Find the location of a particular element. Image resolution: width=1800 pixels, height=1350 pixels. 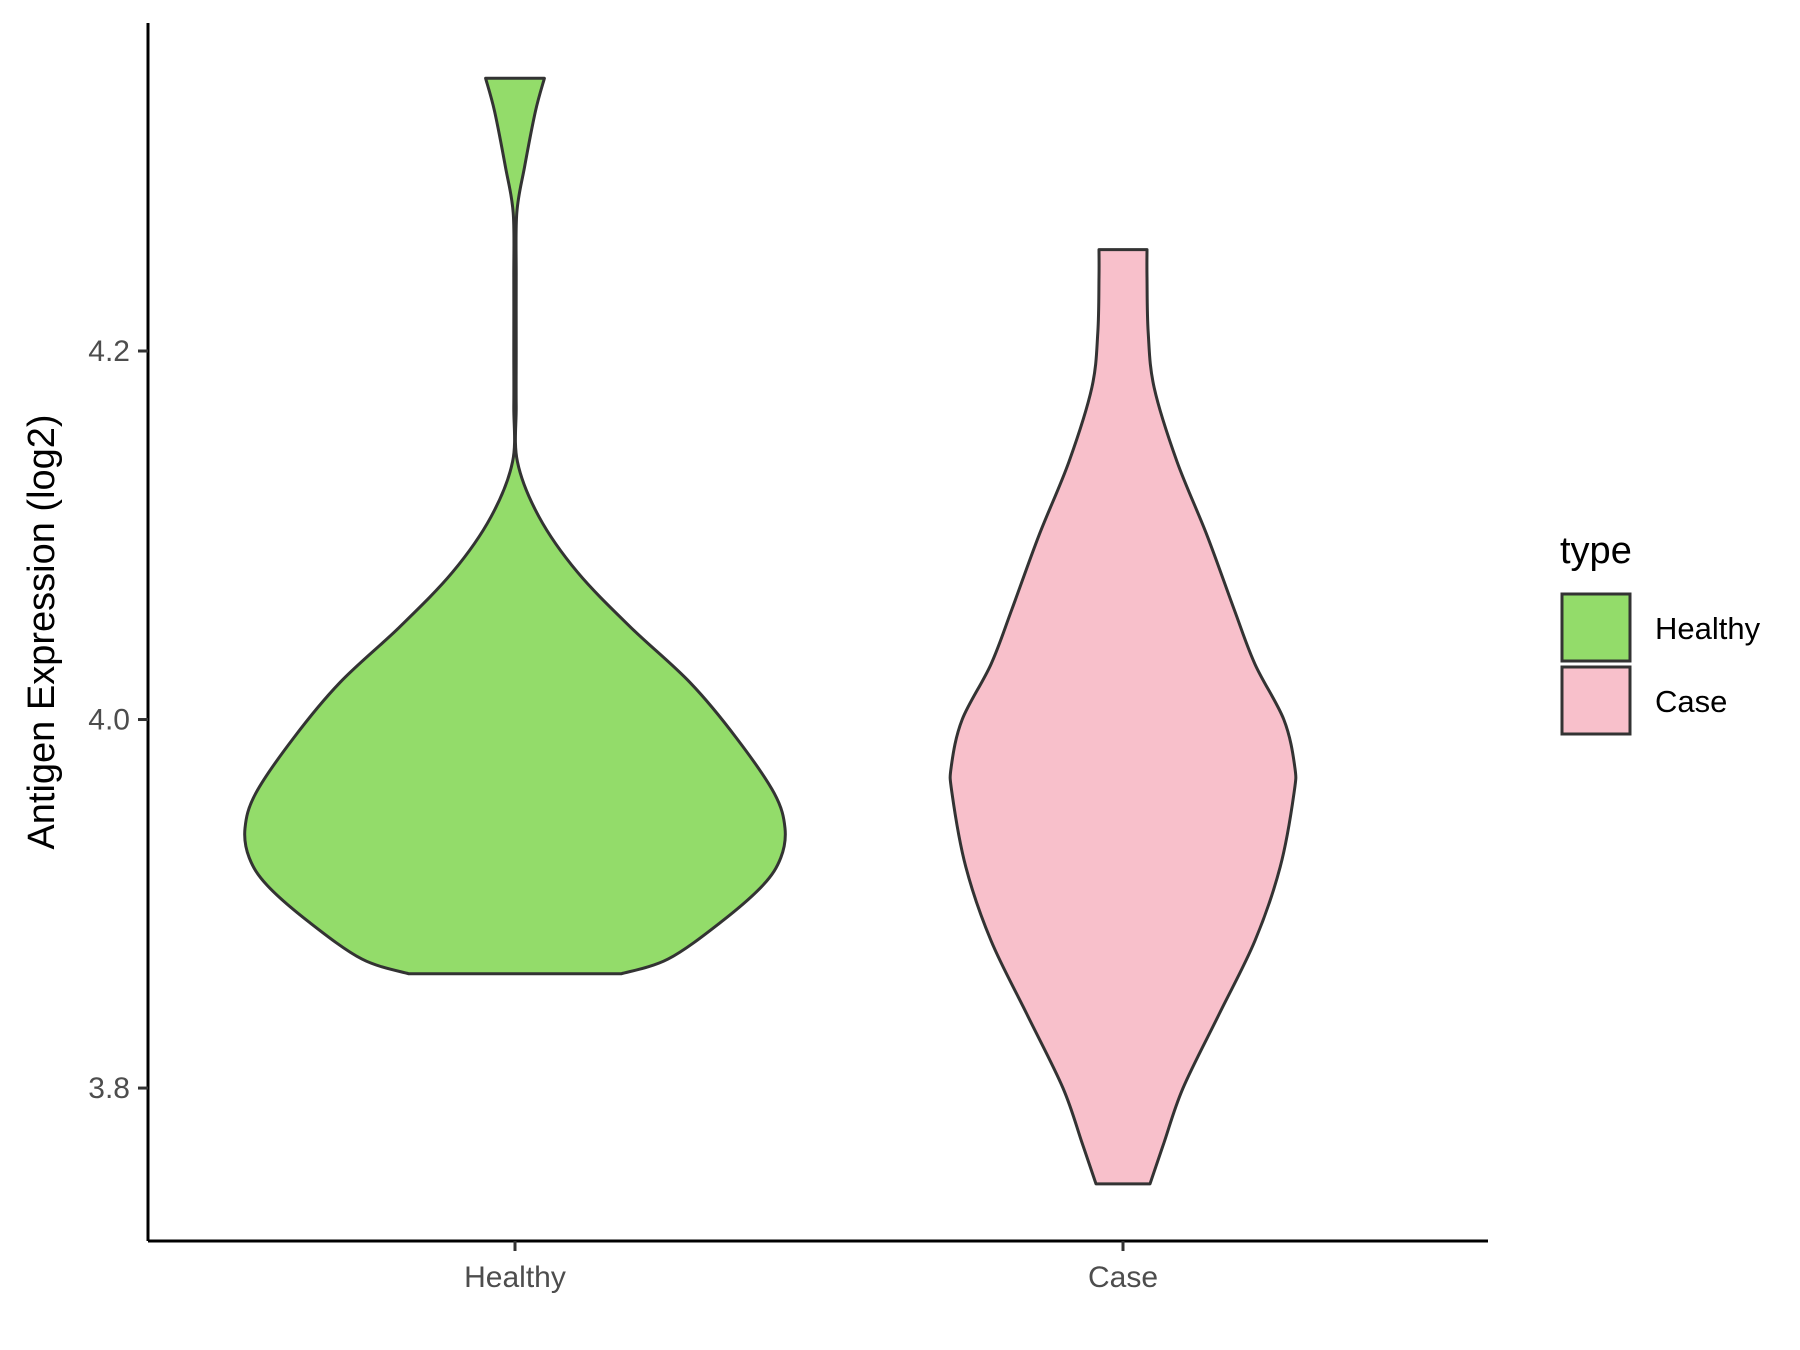

y-ticks: 3.8 4.0 4.2 is located at coordinates (118, 720).